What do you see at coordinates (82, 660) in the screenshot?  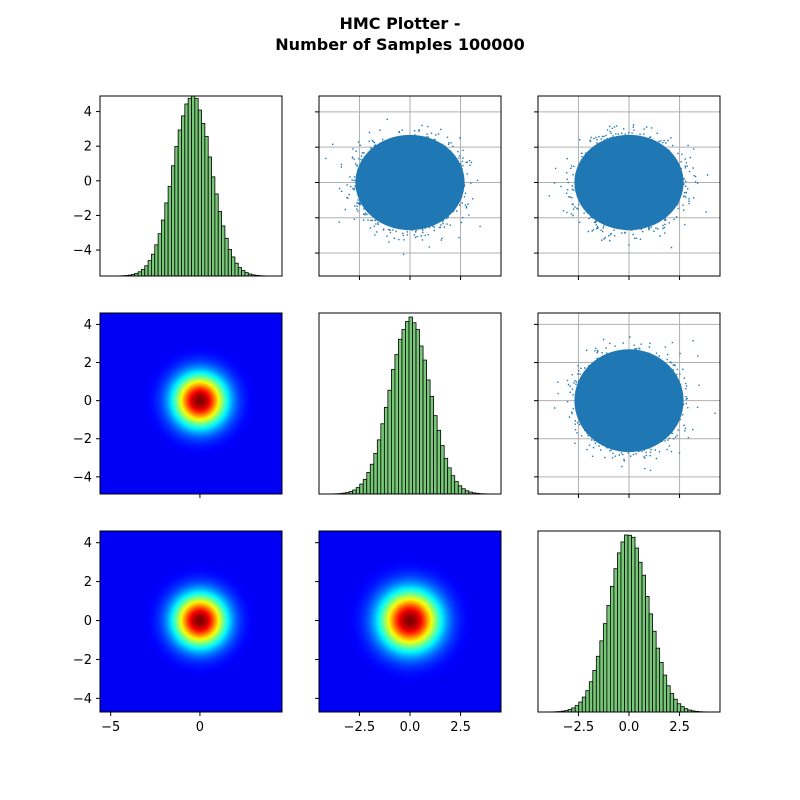 I see `row3-col1-ytick-label: −2` at bounding box center [82, 660].